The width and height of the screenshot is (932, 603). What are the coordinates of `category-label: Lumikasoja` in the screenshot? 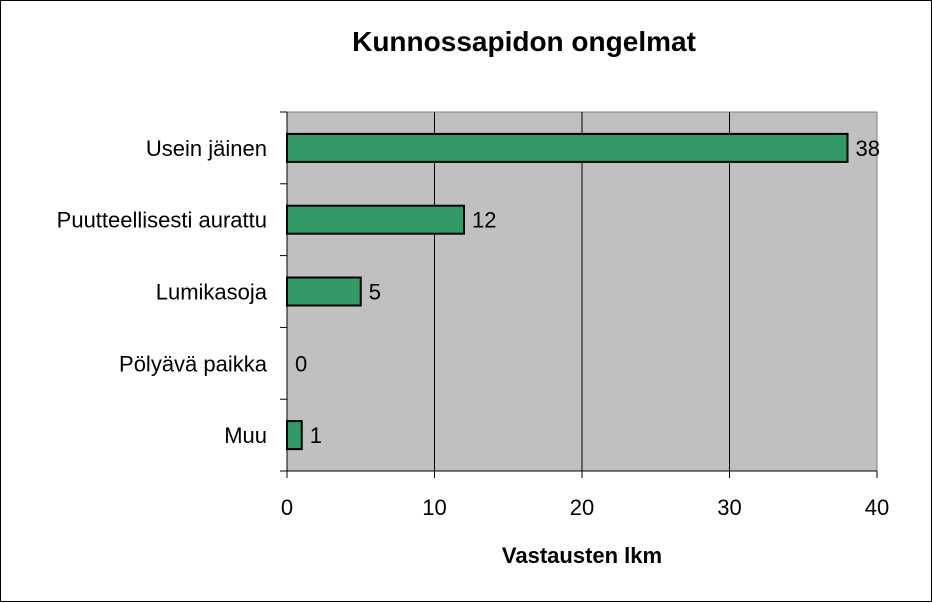 It's located at (212, 292).